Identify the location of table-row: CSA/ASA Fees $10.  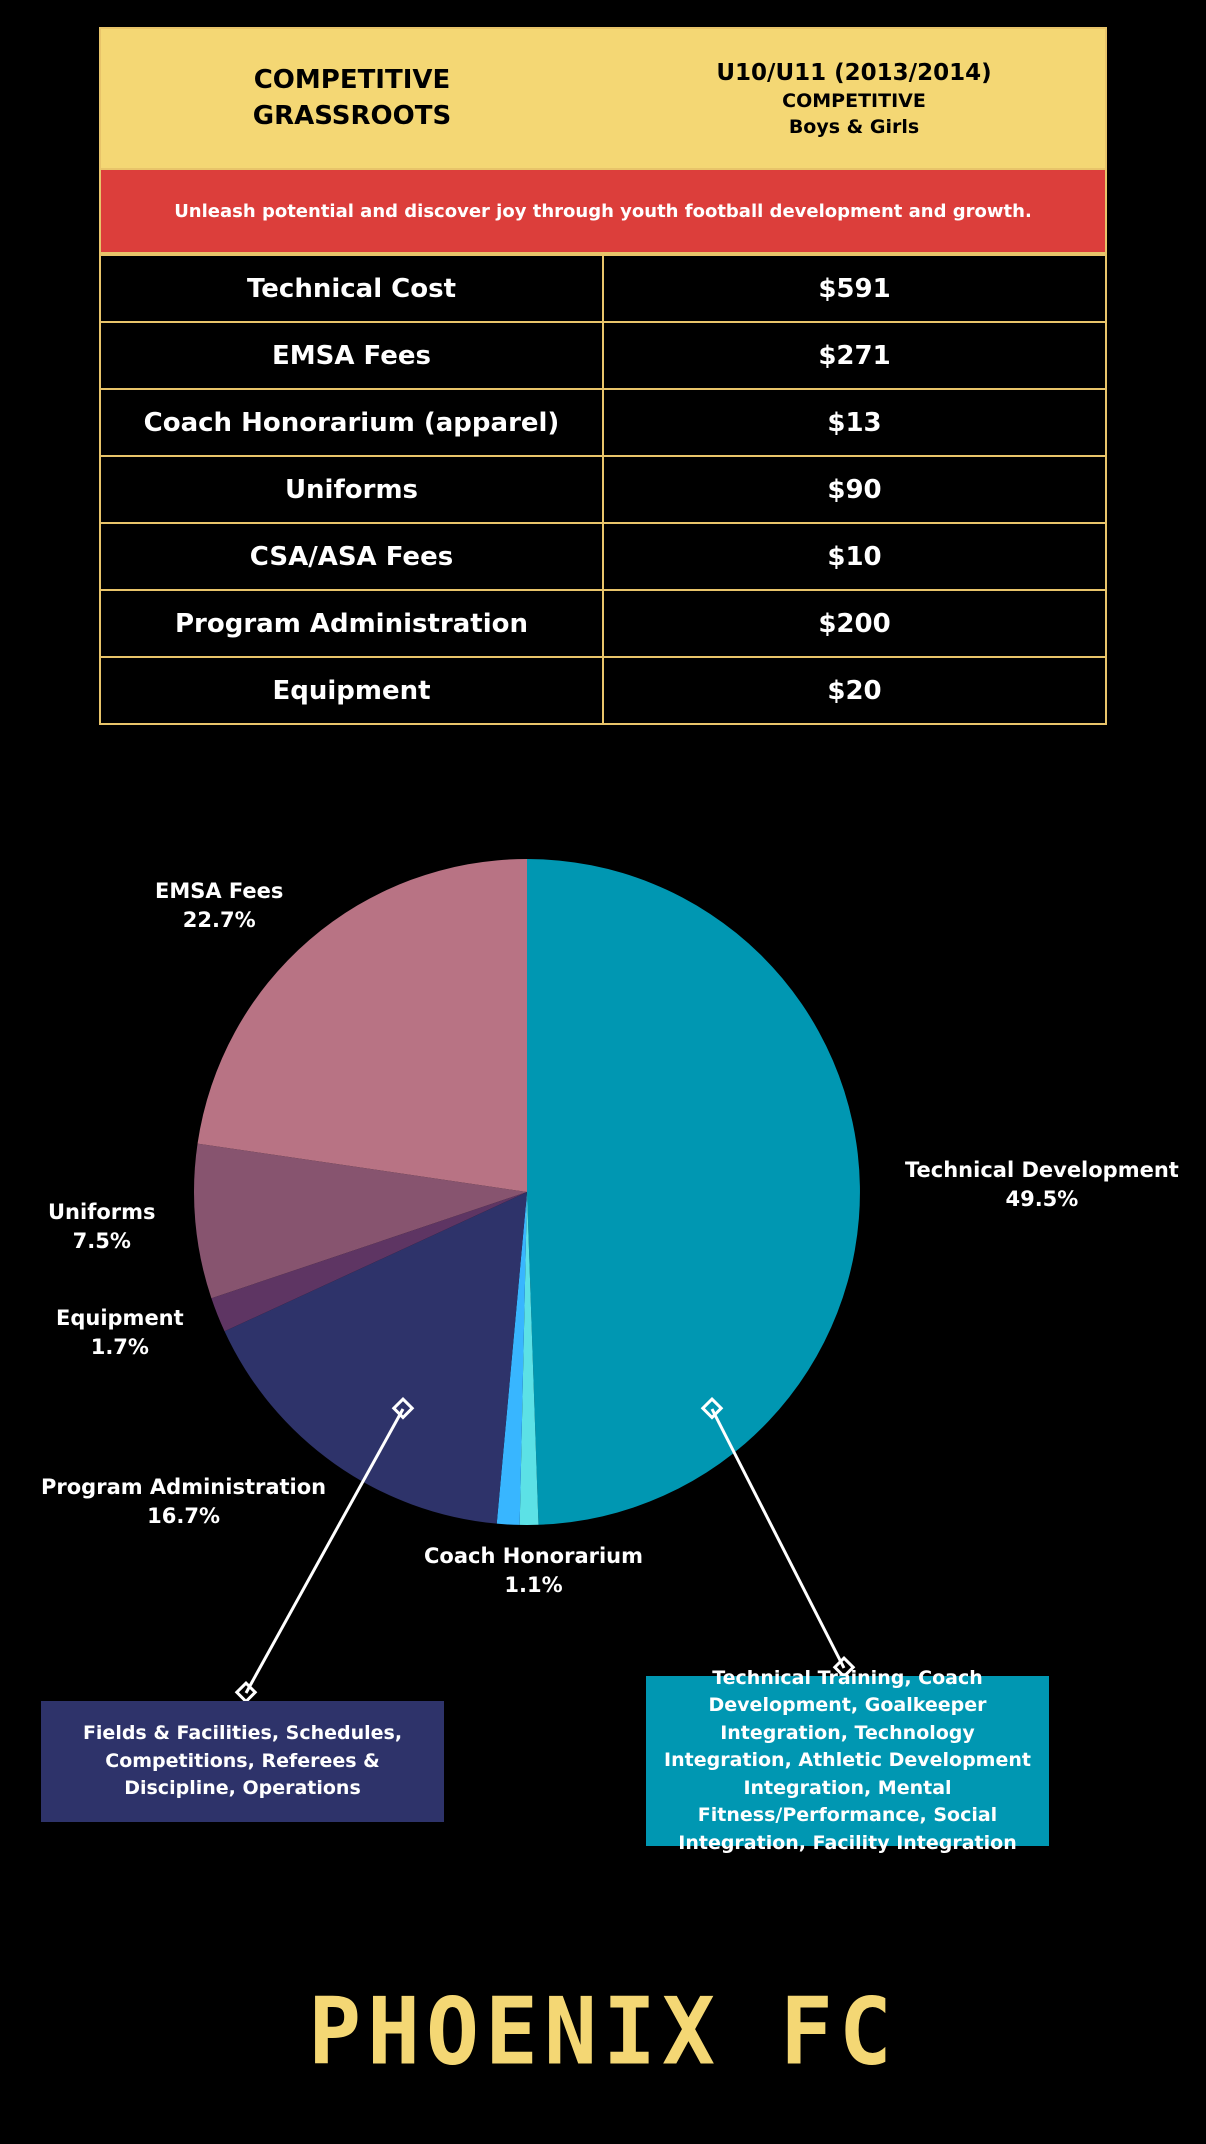
(603, 556).